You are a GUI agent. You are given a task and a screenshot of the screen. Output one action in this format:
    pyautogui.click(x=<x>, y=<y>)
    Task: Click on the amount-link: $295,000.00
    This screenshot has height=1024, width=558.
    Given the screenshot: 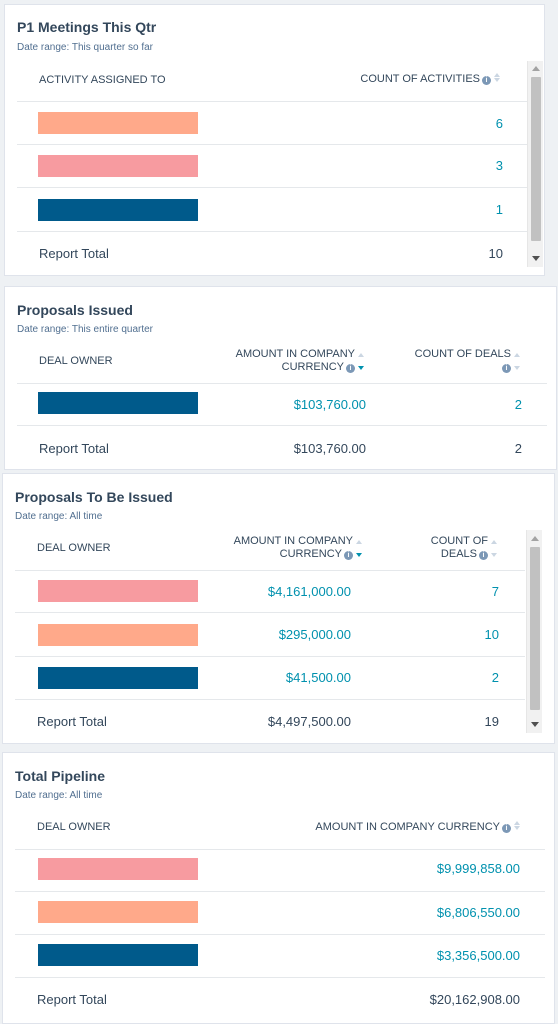 What is the action you would take?
    pyautogui.click(x=314, y=634)
    